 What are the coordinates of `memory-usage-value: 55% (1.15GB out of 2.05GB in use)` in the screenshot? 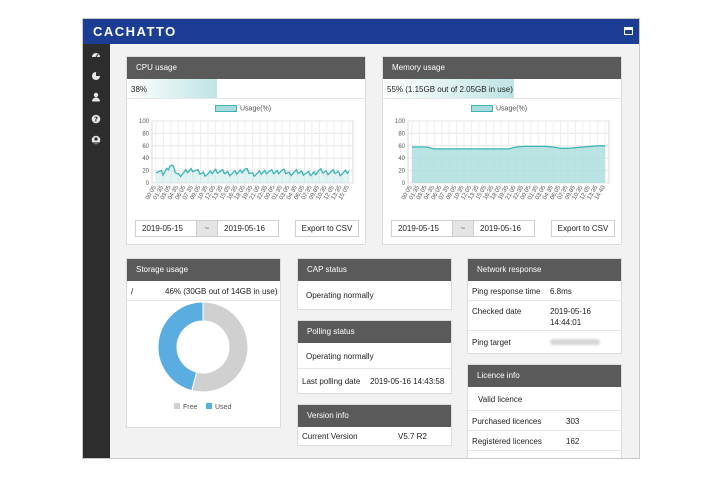 It's located at (450, 89).